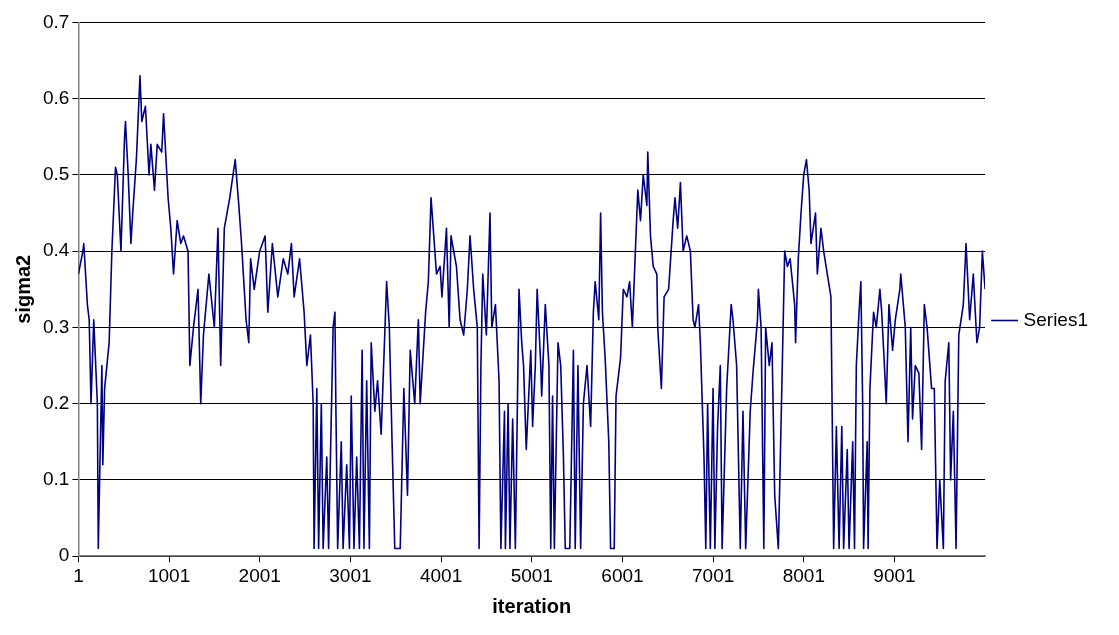 The image size is (1119, 635). I want to click on x-tick-label: 5001, so click(531, 575).